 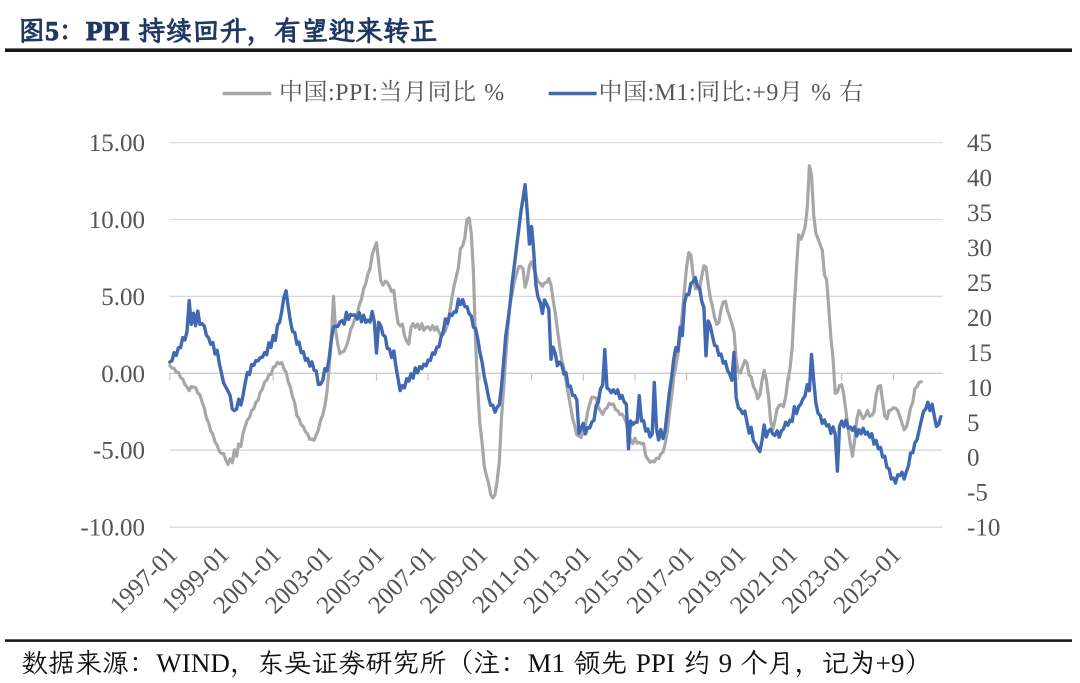 What do you see at coordinates (979, 213) in the screenshot?
I see `svg-text: 35` at bounding box center [979, 213].